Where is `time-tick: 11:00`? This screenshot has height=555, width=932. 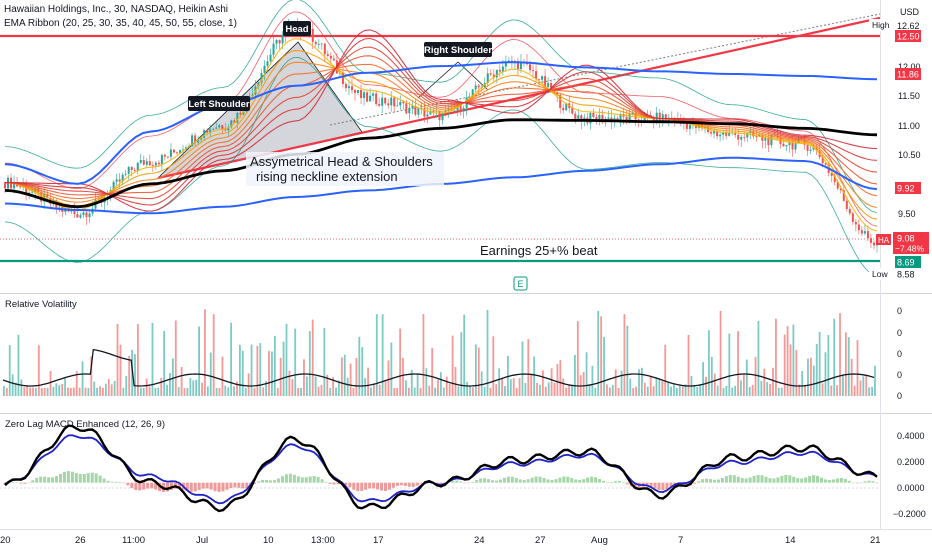 time-tick: 11:00 is located at coordinates (133, 540).